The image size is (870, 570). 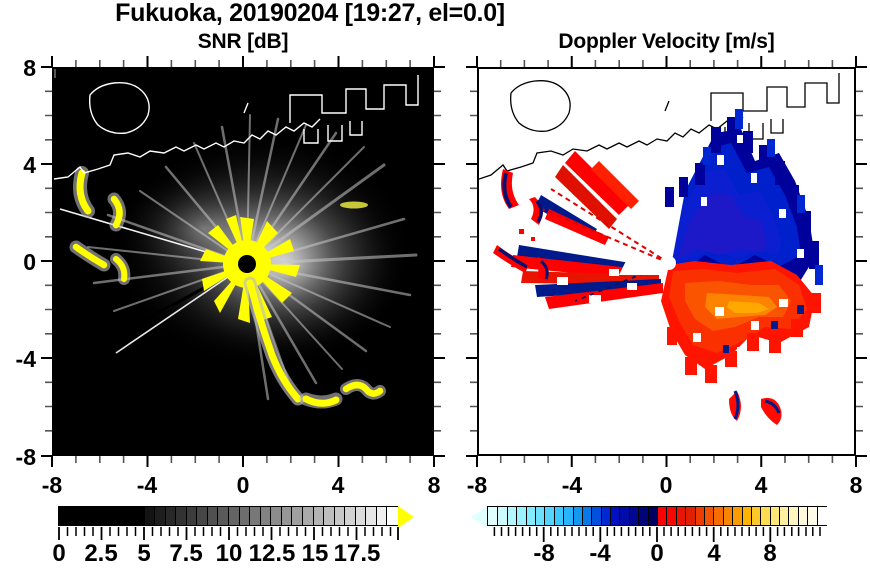 I want to click on doppler-xtick-neg4: -4, so click(x=572, y=485).